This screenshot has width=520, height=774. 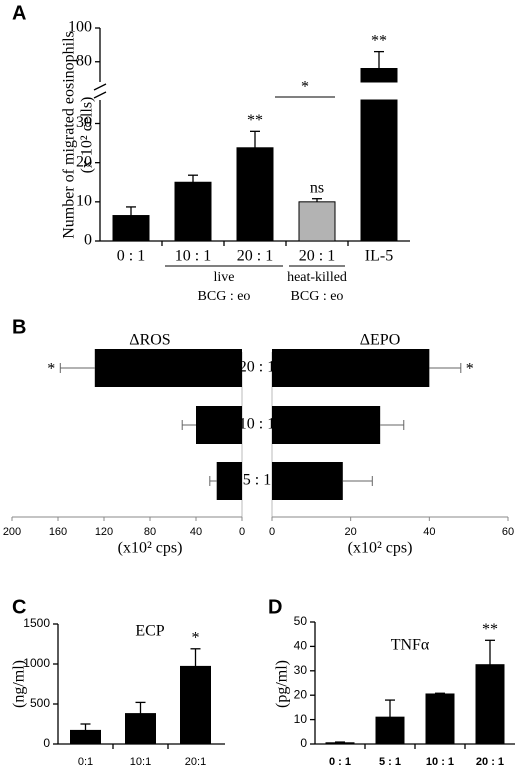 I want to click on panel-label: B, so click(x=19, y=327).